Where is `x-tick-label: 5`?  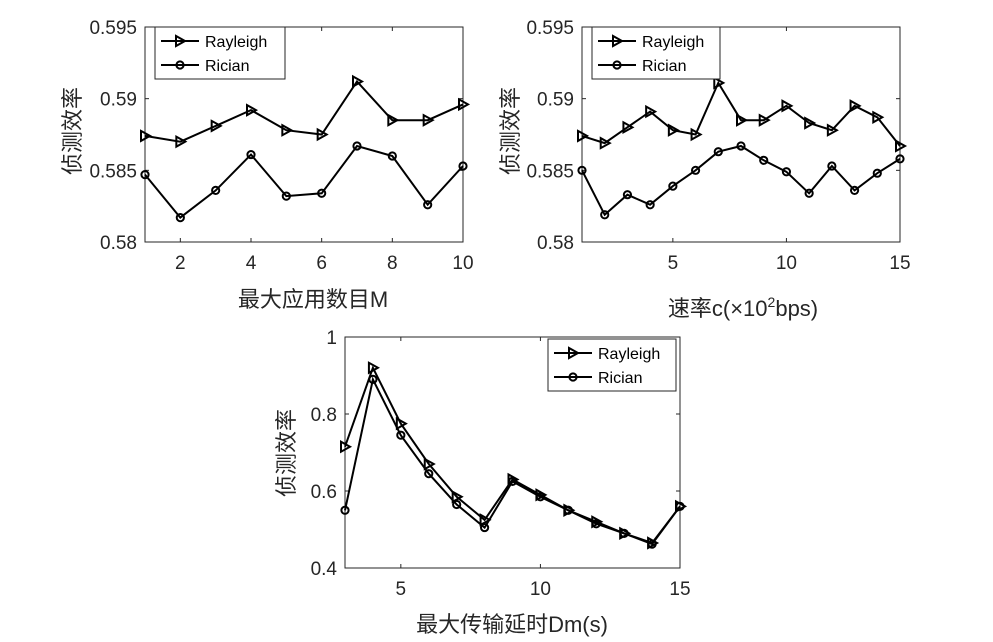 x-tick-label: 5 is located at coordinates (401, 589).